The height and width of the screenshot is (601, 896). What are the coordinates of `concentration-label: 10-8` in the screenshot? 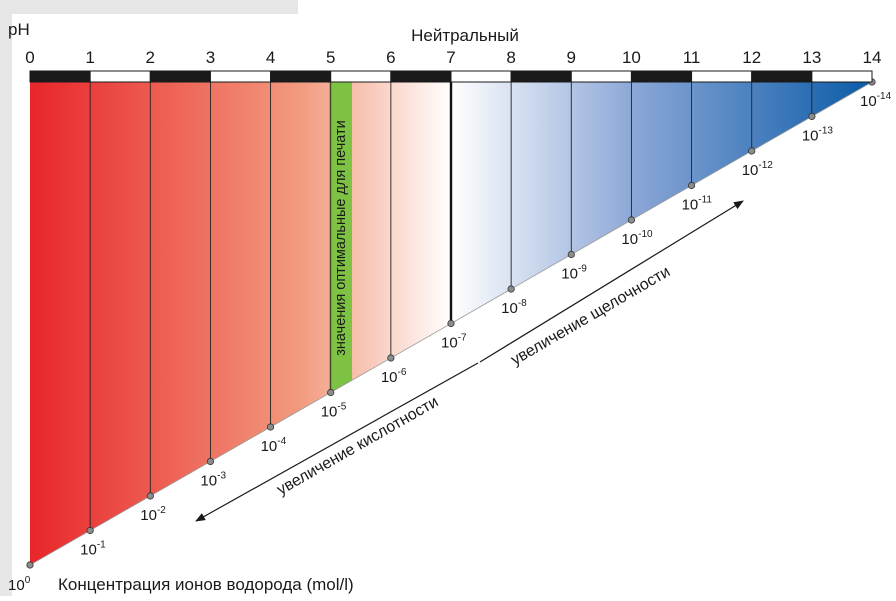 It's located at (514, 307).